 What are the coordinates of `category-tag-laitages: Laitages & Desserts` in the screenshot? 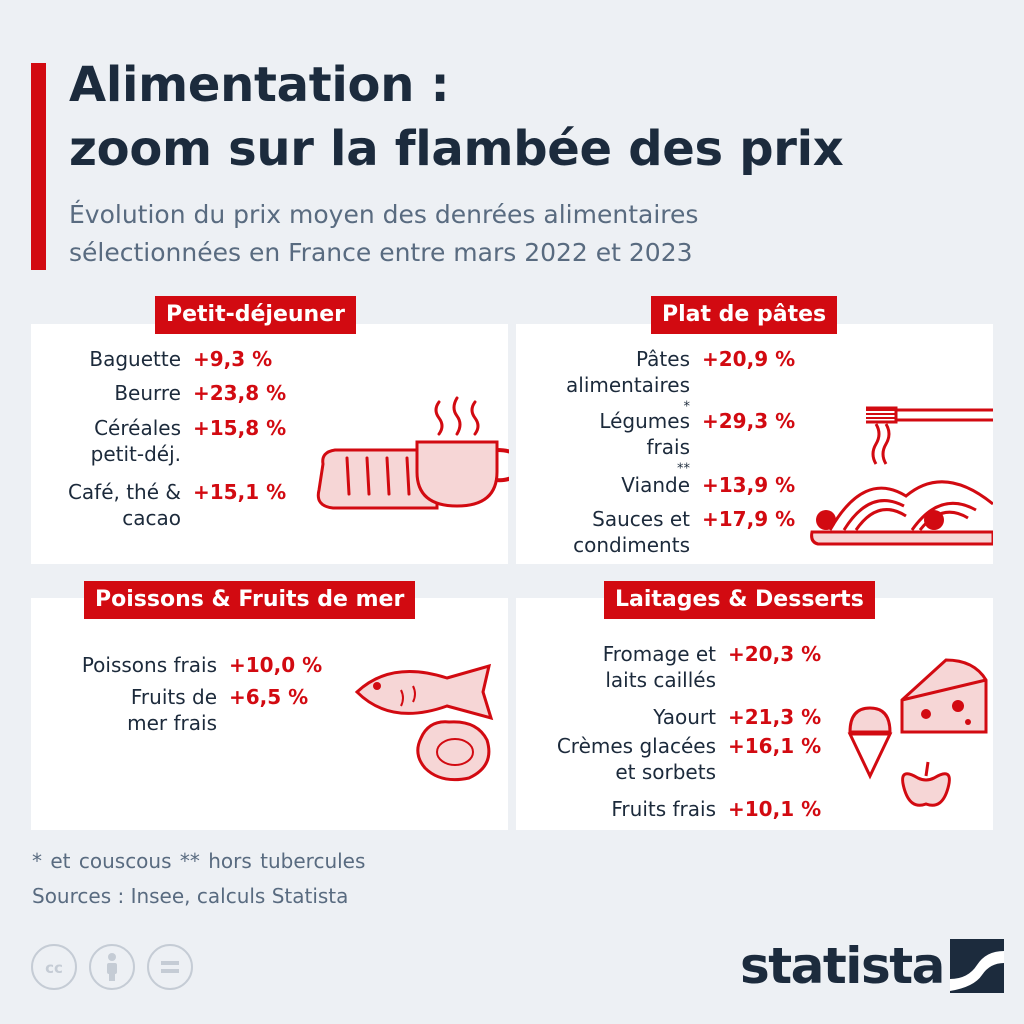 It's located at (739, 600).